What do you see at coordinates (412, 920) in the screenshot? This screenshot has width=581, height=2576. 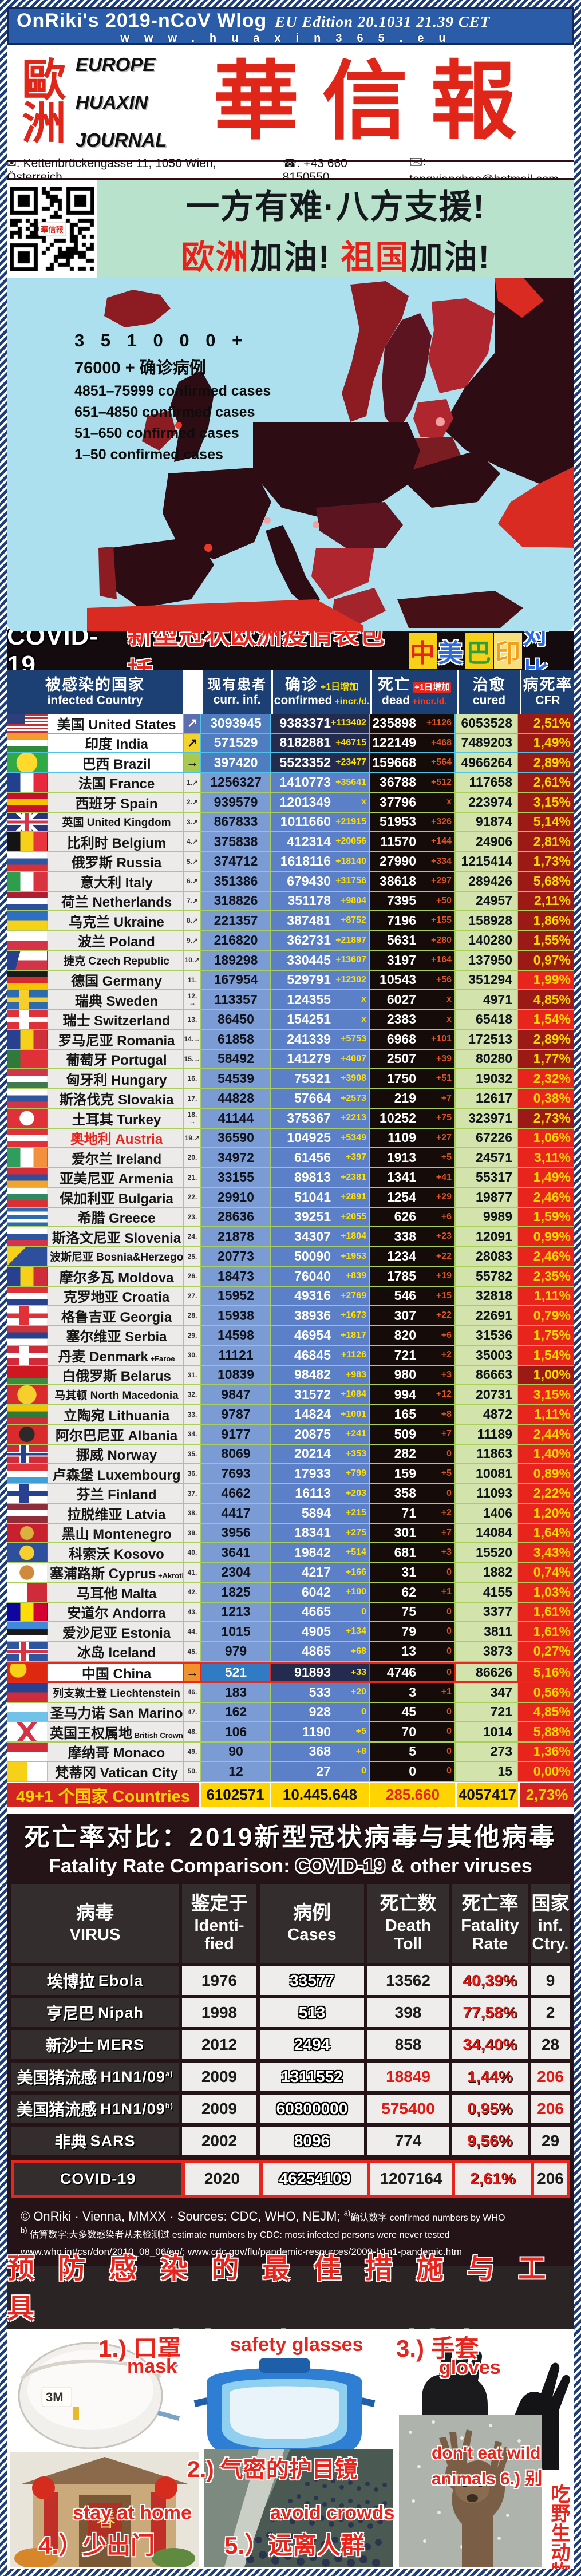 I see `deaths: 7196 +155` at bounding box center [412, 920].